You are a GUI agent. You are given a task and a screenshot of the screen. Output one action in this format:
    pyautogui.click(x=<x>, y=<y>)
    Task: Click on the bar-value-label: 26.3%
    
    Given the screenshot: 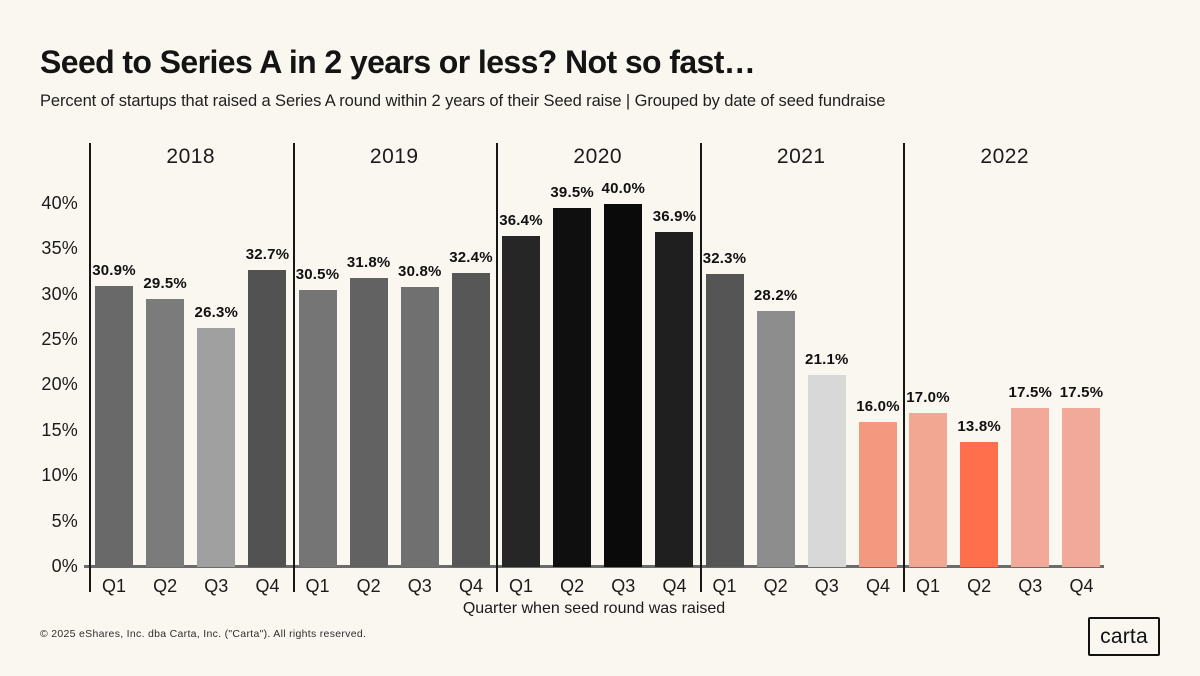 What is the action you would take?
    pyautogui.click(x=216, y=312)
    